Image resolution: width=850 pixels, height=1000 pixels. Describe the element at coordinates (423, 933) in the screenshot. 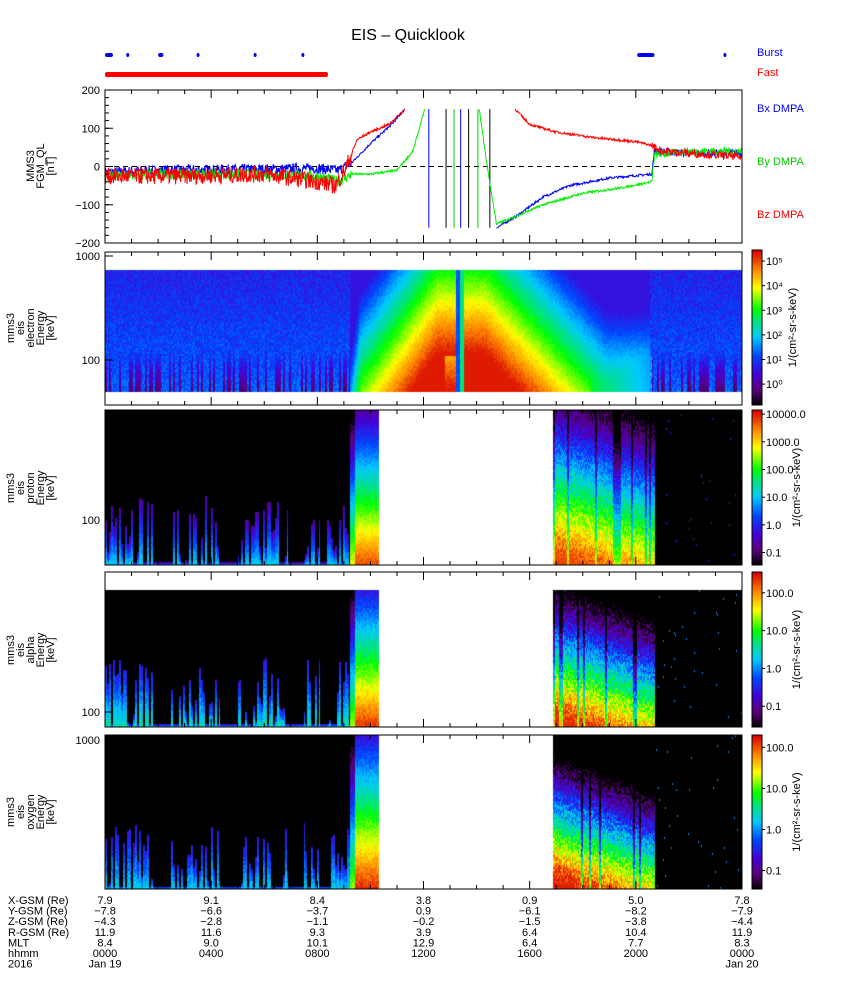

I see `ephemeris-value: 3.9` at that location.